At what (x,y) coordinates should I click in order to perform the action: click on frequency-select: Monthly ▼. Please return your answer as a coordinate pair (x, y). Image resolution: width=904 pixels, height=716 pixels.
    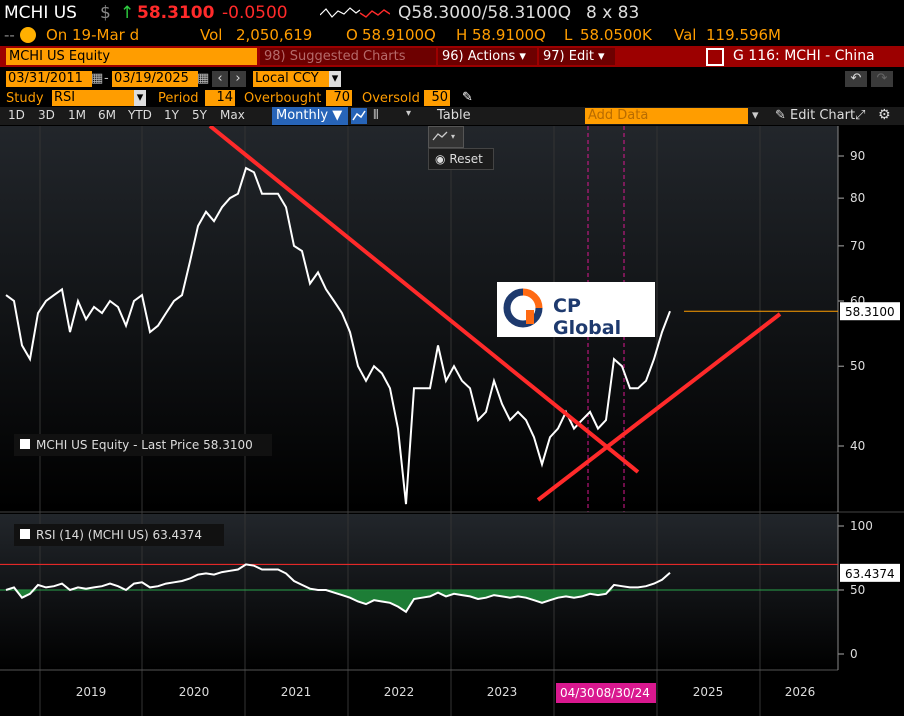
    Looking at the image, I should click on (310, 116).